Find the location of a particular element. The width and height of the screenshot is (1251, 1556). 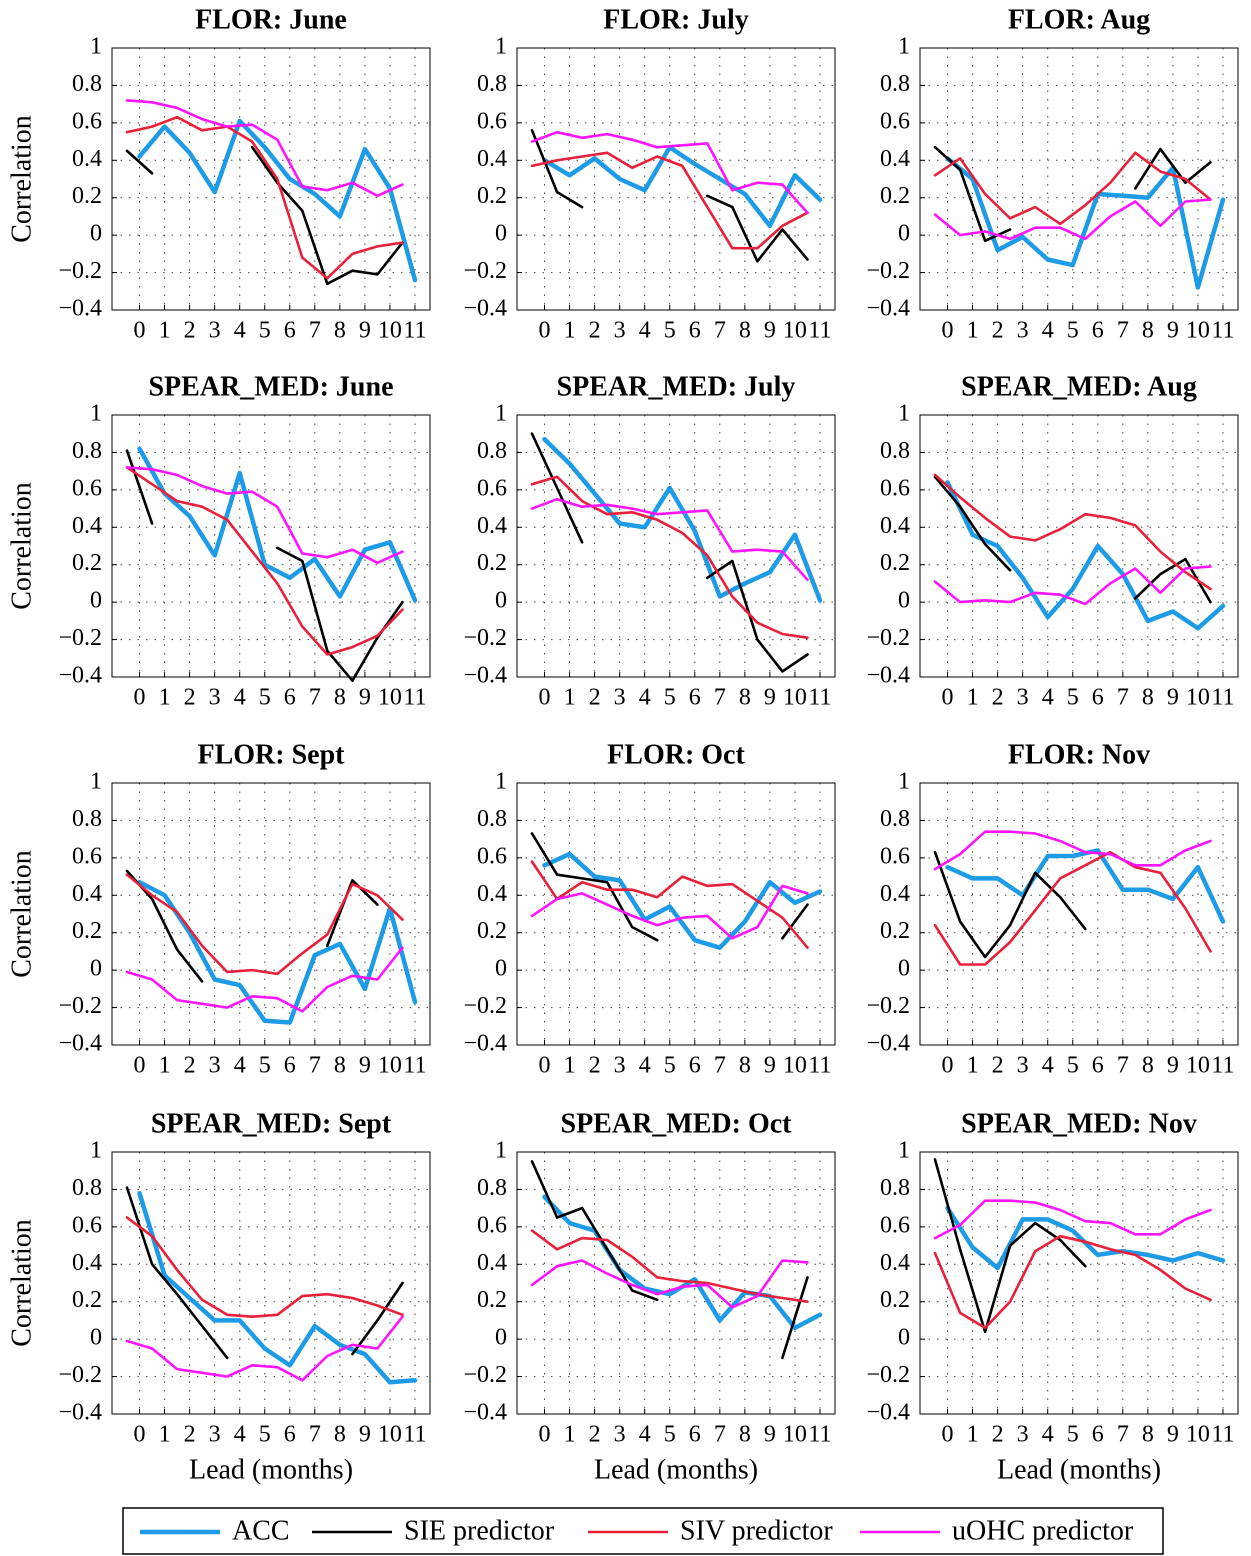

y-tick-label: 0.4 is located at coordinates (492, 526).